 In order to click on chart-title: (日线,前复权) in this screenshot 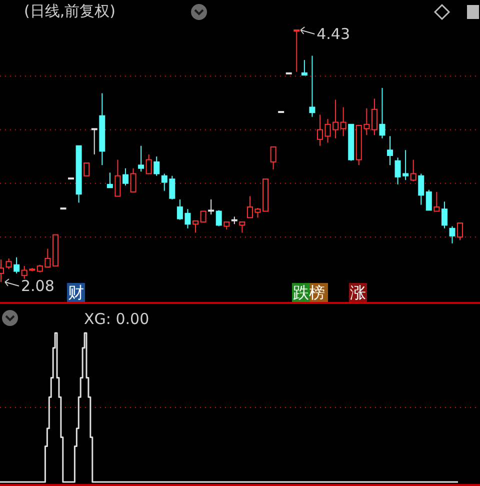, I will do `click(70, 11)`.